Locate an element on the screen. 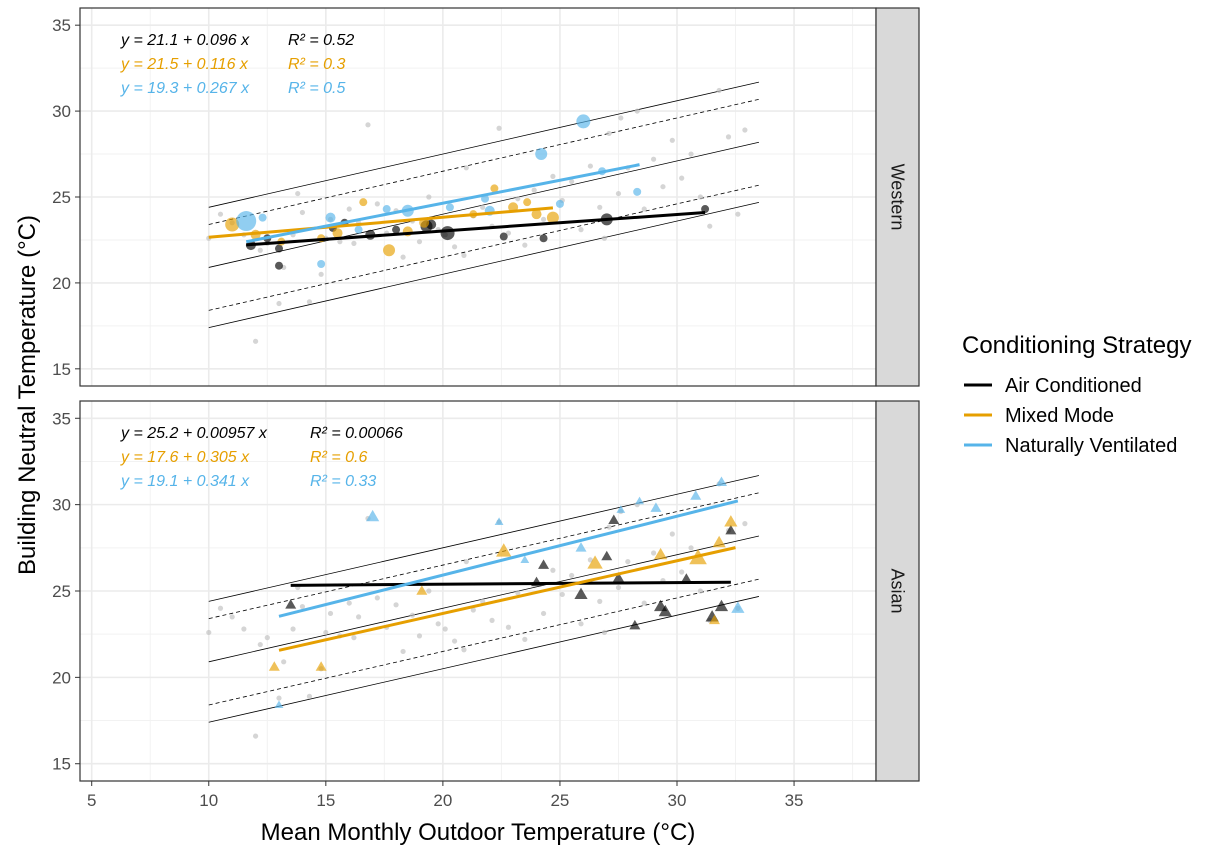 The height and width of the screenshot is (856, 1220). fit-line-air-conditioned is located at coordinates (476, 229).